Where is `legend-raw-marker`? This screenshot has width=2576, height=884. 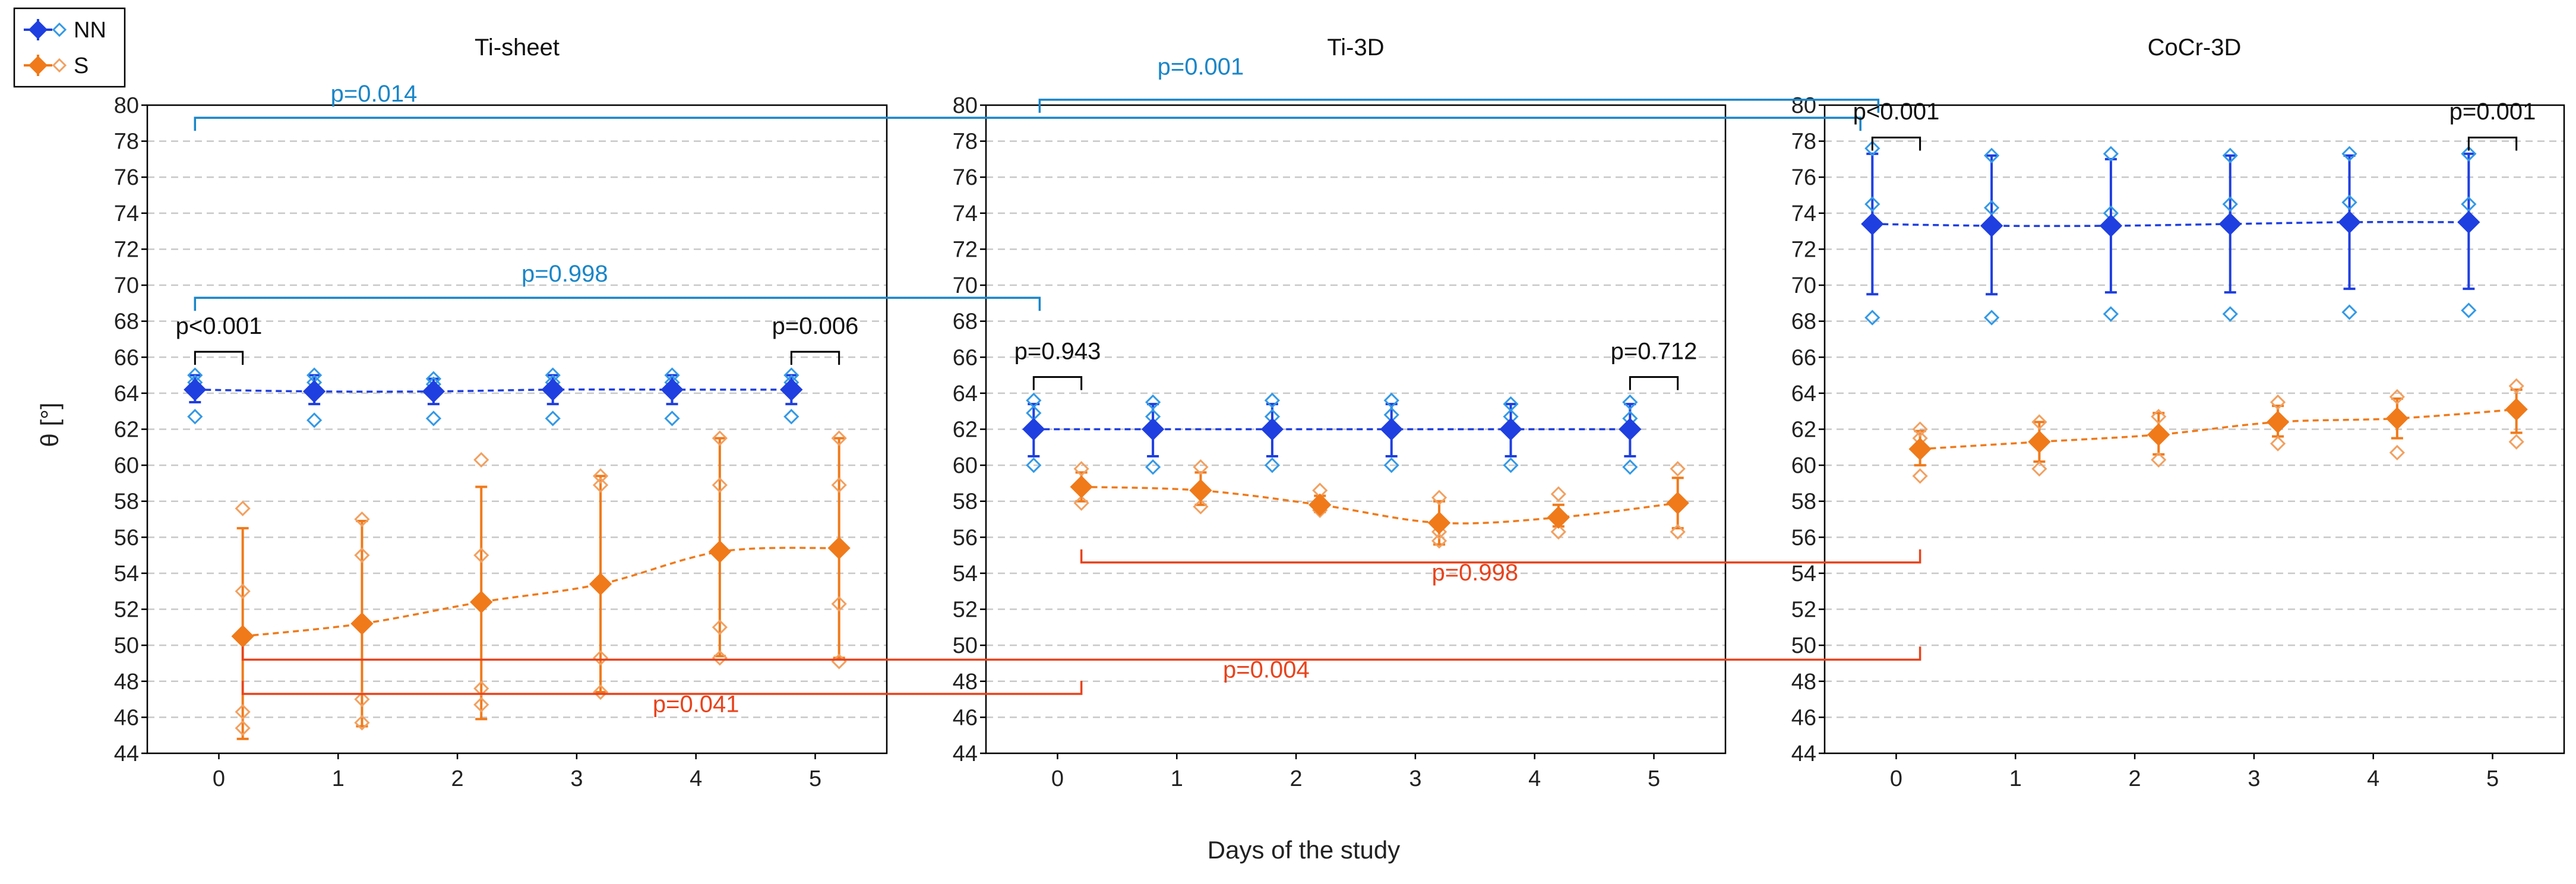 legend-raw-marker is located at coordinates (59, 65).